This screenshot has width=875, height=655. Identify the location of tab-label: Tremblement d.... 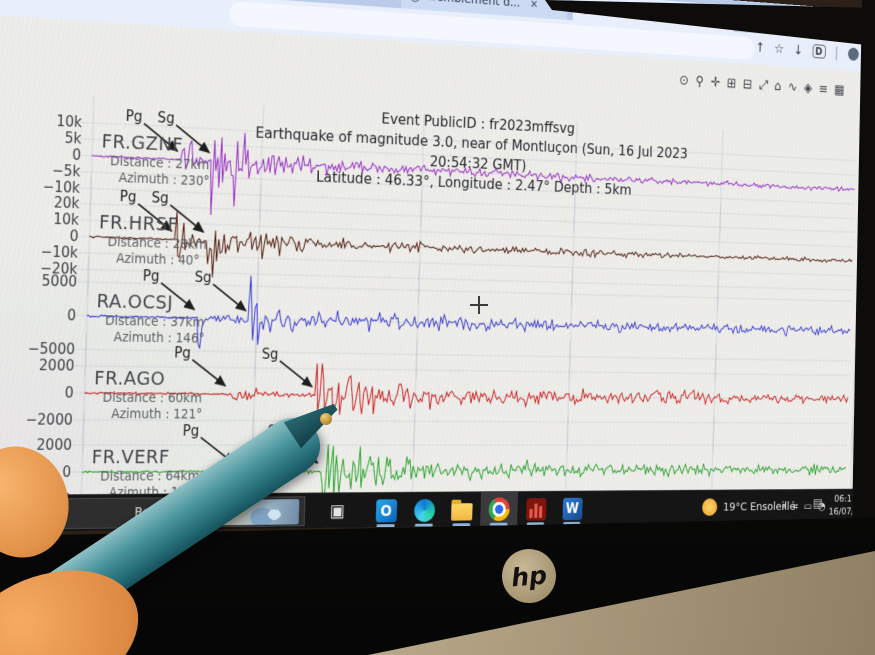
(474, 5).